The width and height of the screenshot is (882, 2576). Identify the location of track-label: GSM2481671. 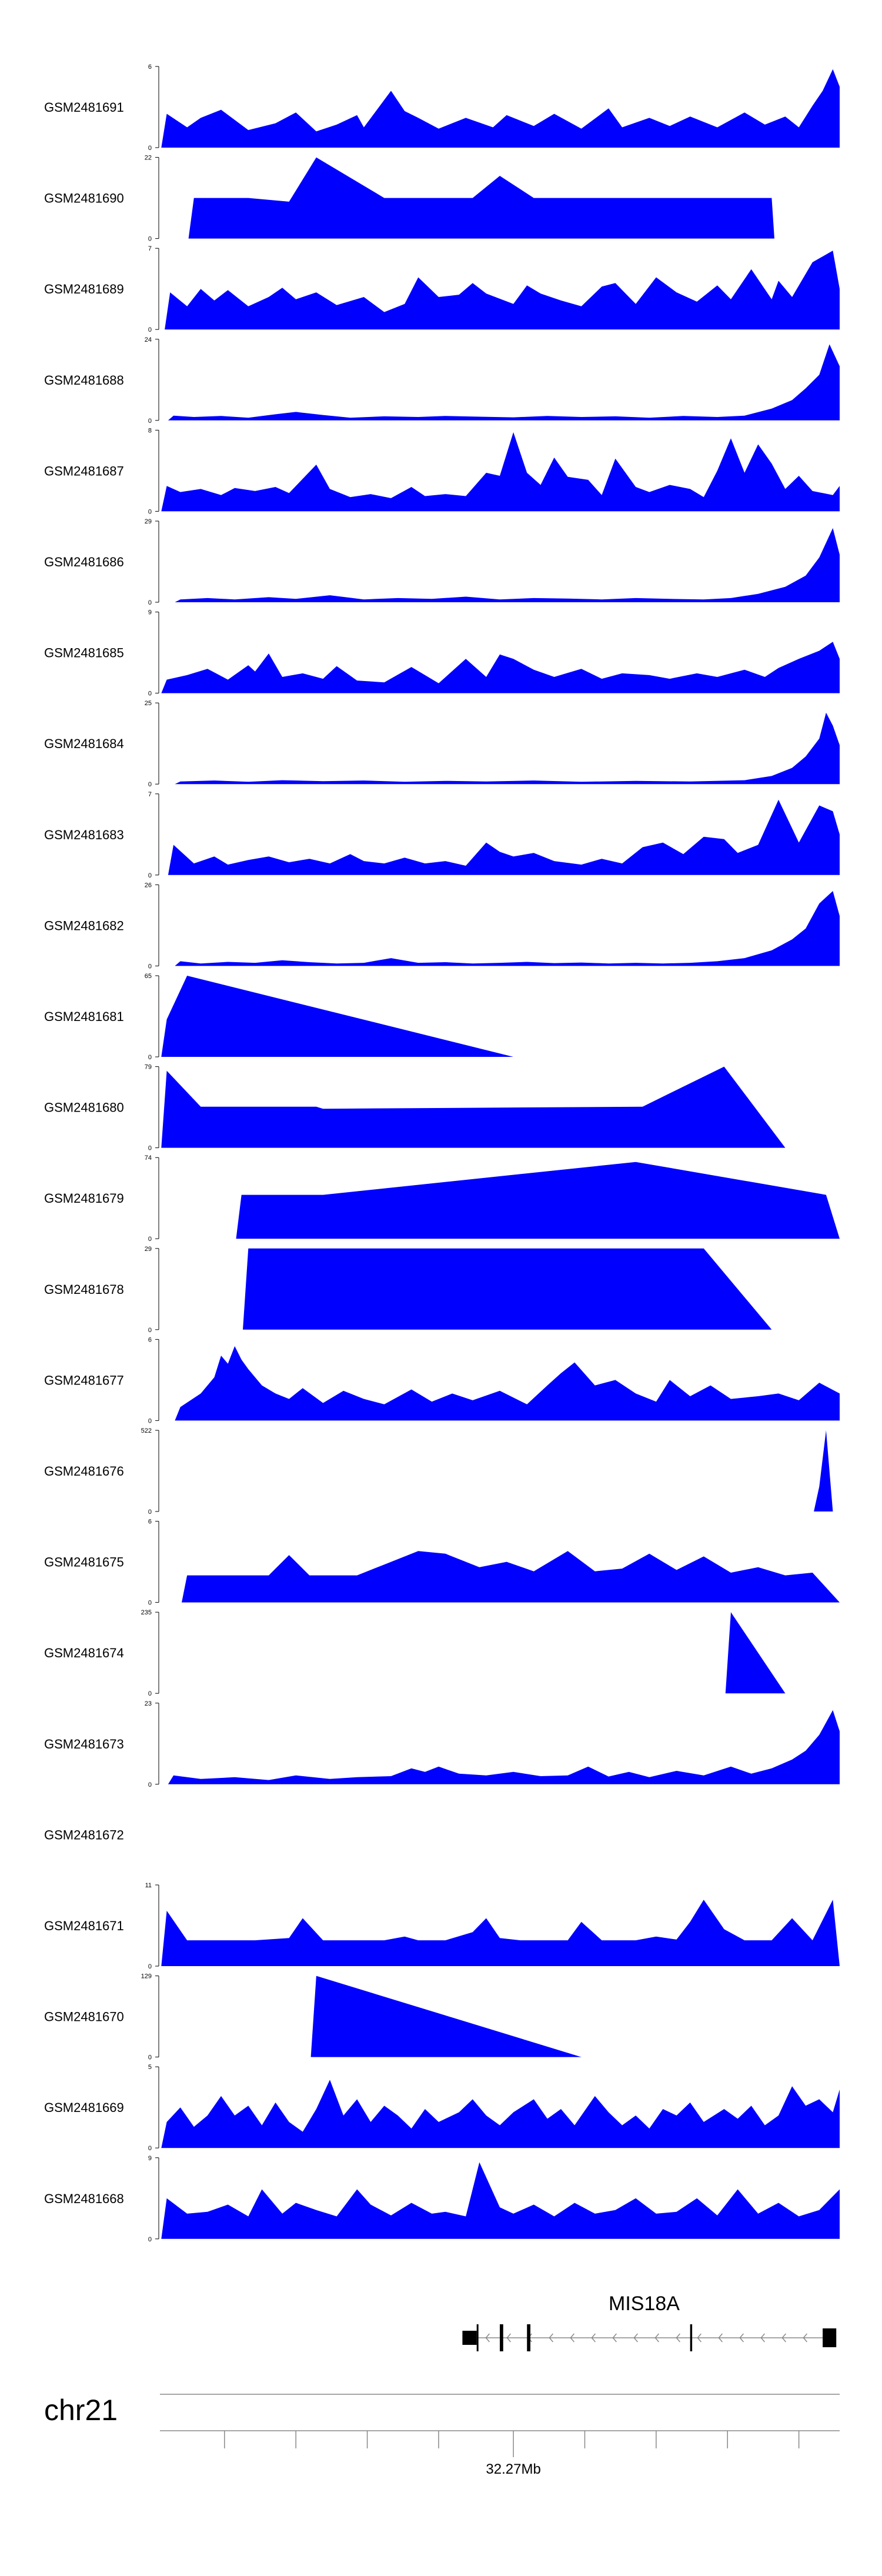
(84, 1925).